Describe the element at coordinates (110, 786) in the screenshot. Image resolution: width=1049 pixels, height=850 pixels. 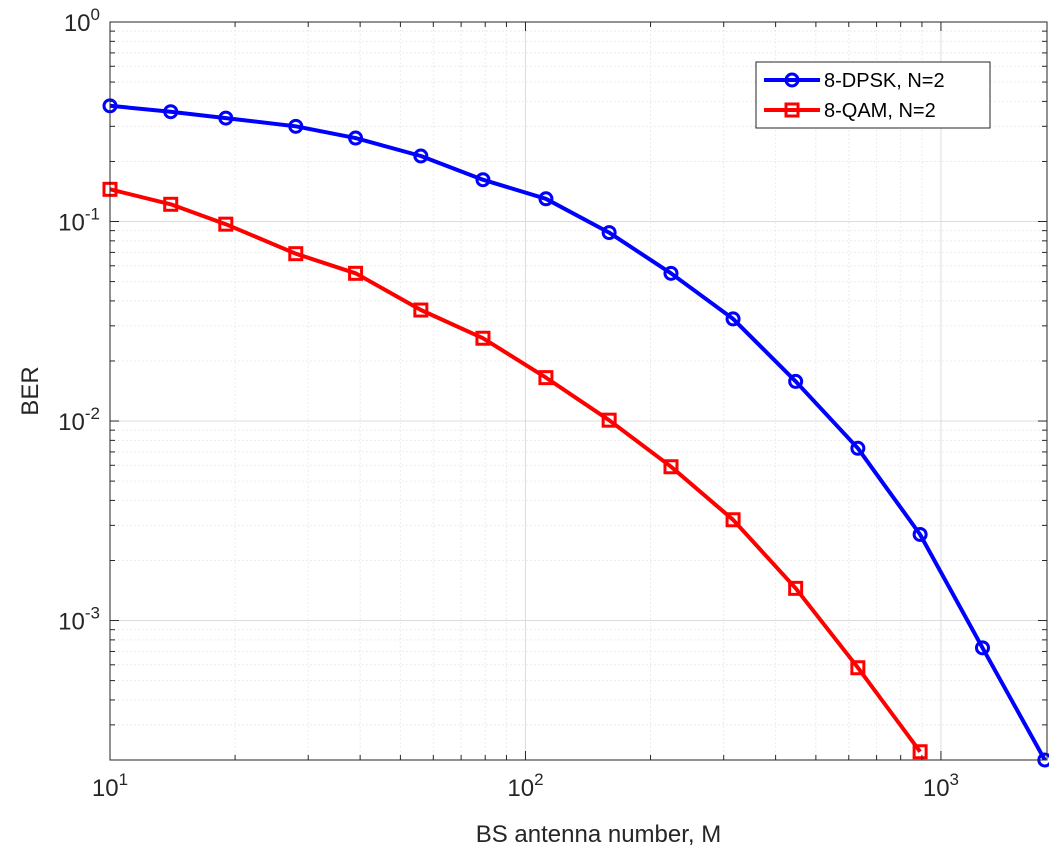
I see `x-tick-label: 10¹` at that location.